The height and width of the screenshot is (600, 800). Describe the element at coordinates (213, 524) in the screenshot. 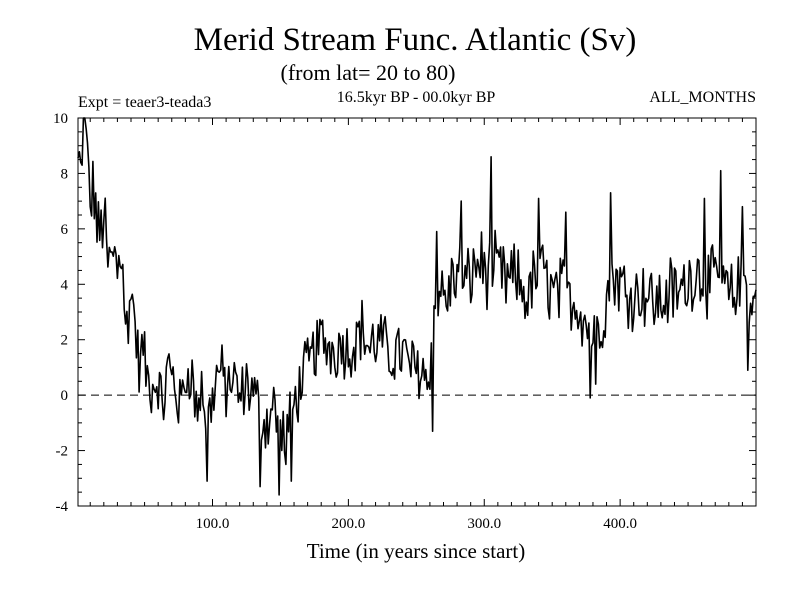

I see `x-tick-label: 100.0` at that location.